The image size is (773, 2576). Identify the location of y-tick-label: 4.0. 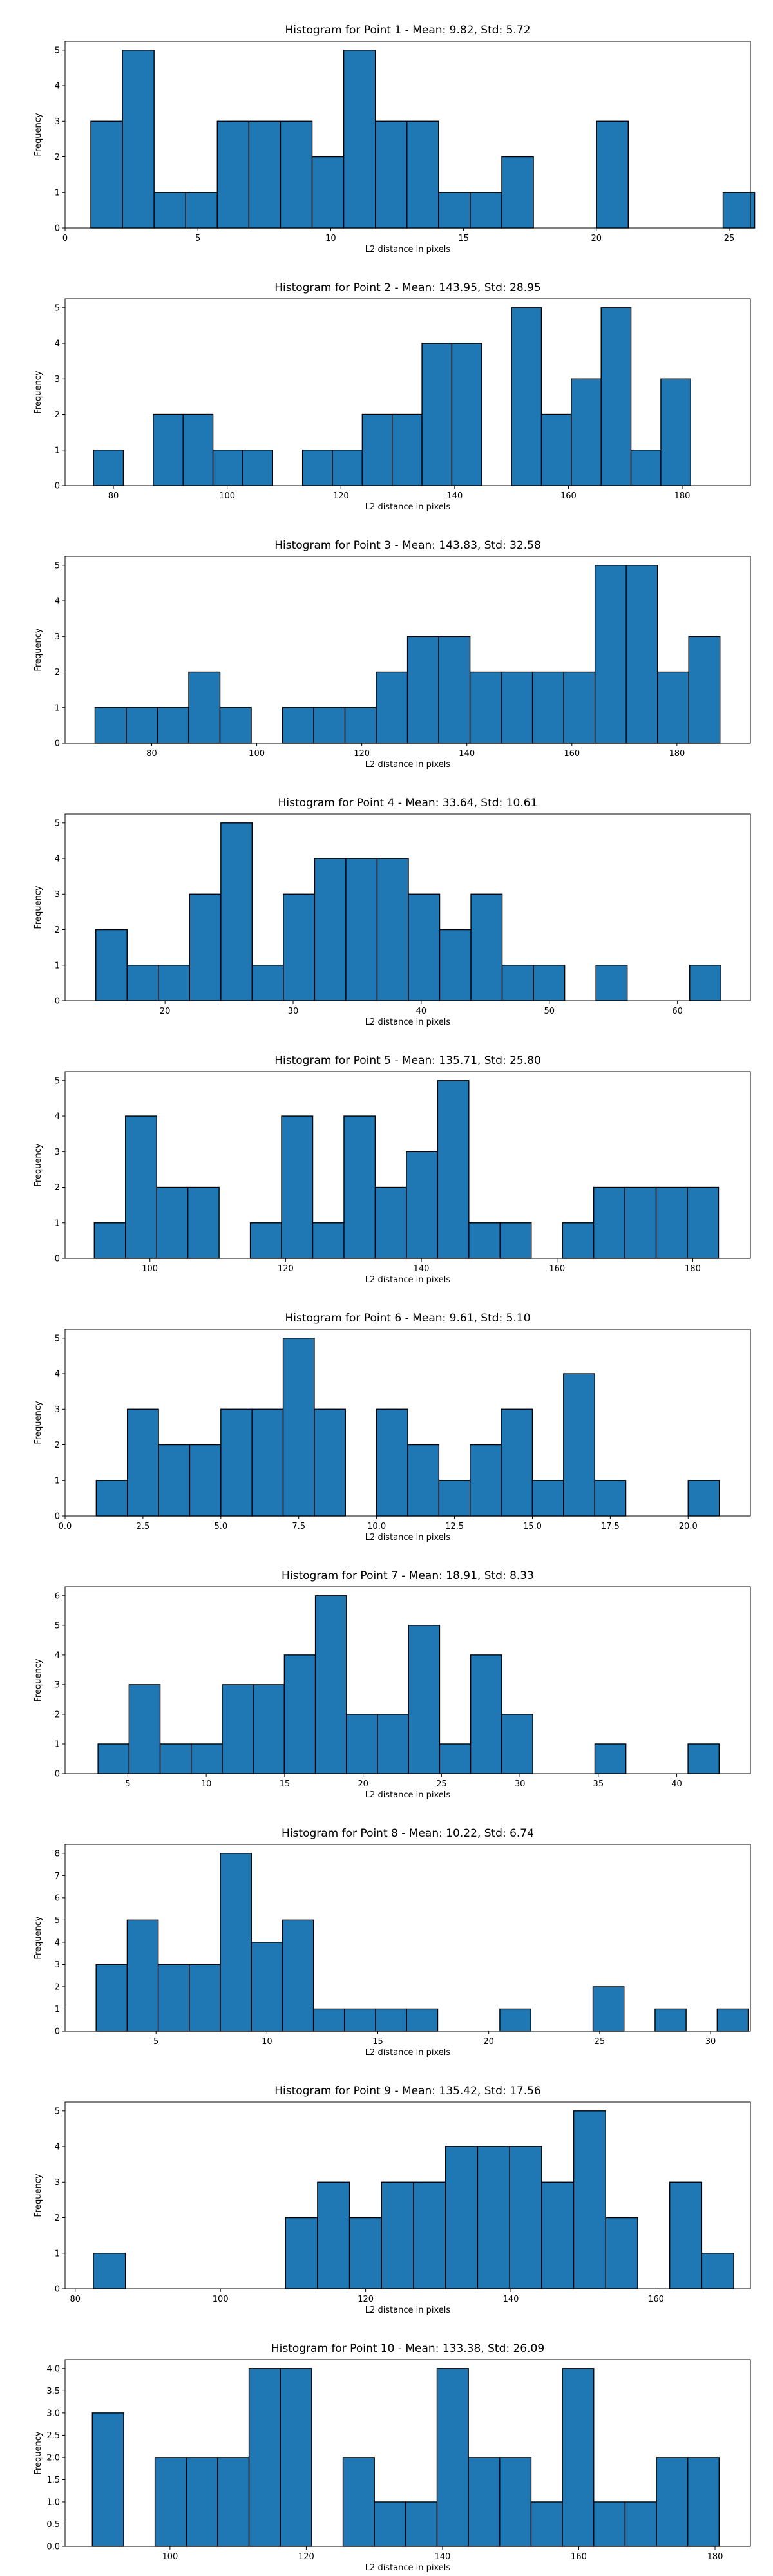
(53, 2369).